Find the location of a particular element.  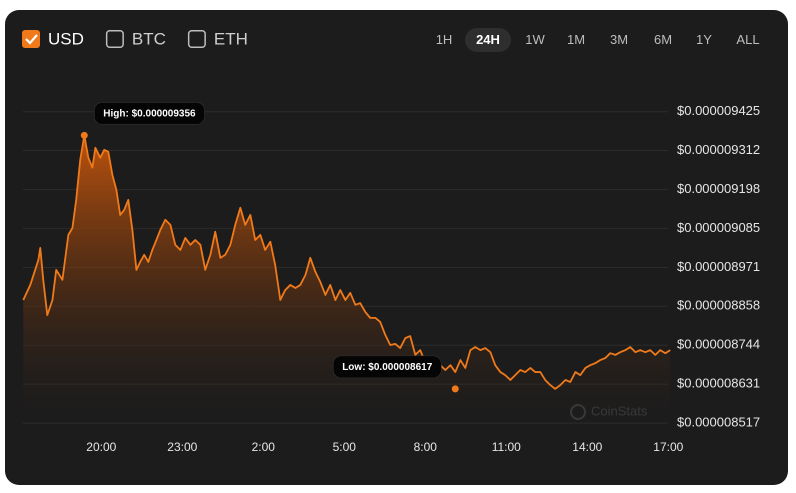

currency-toggle: ETH is located at coordinates (217, 38).